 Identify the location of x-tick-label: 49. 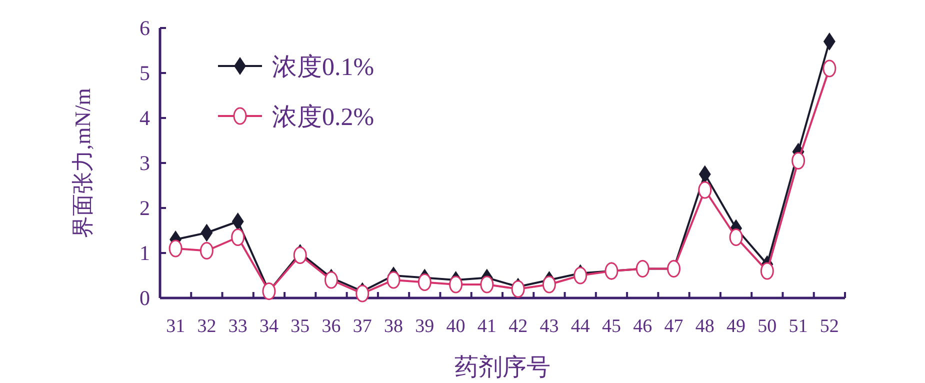
(736, 326).